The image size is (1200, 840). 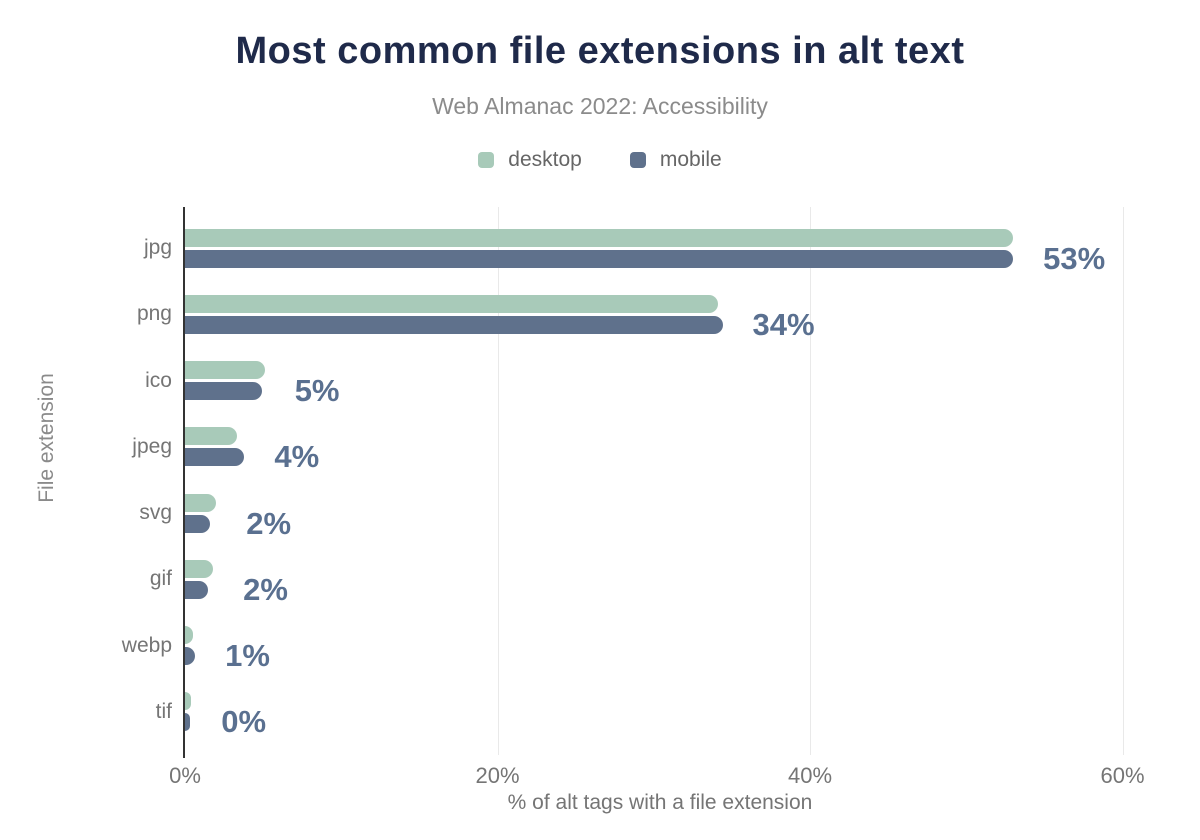 I want to click on bar-row-webp: webp 1%, so click(x=628, y=650).